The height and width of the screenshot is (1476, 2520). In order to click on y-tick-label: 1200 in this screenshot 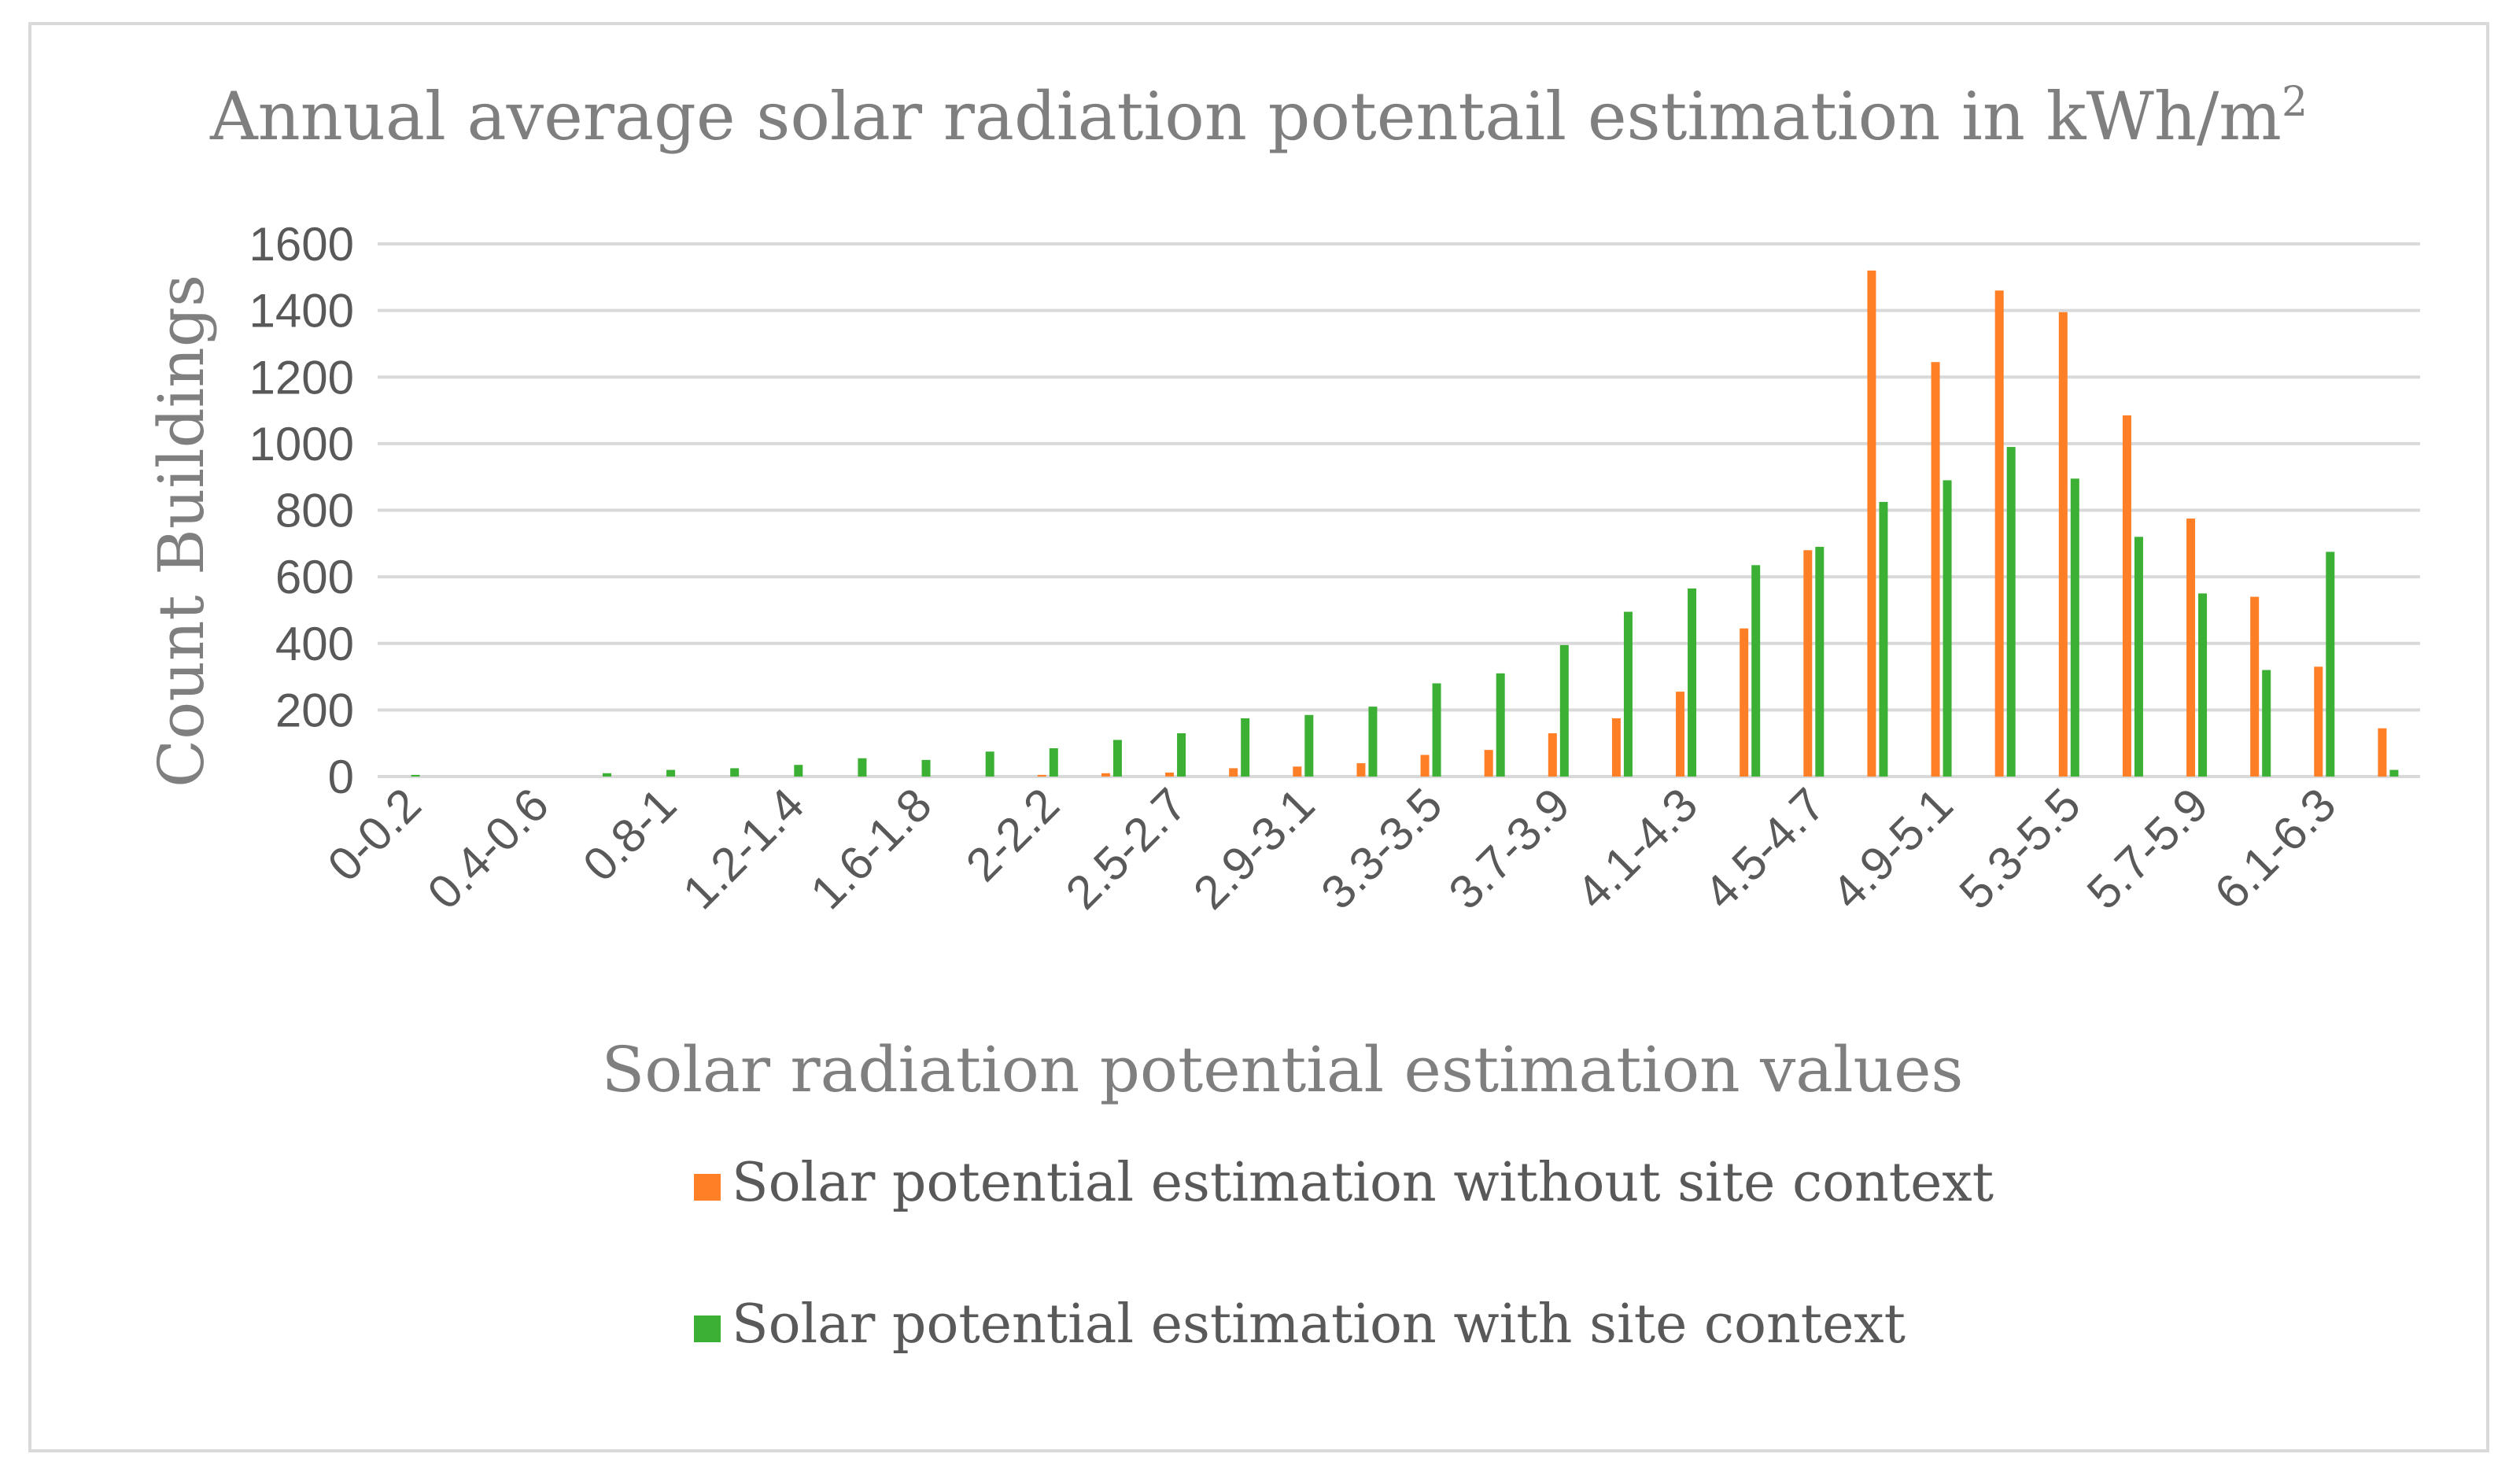, I will do `click(301, 377)`.